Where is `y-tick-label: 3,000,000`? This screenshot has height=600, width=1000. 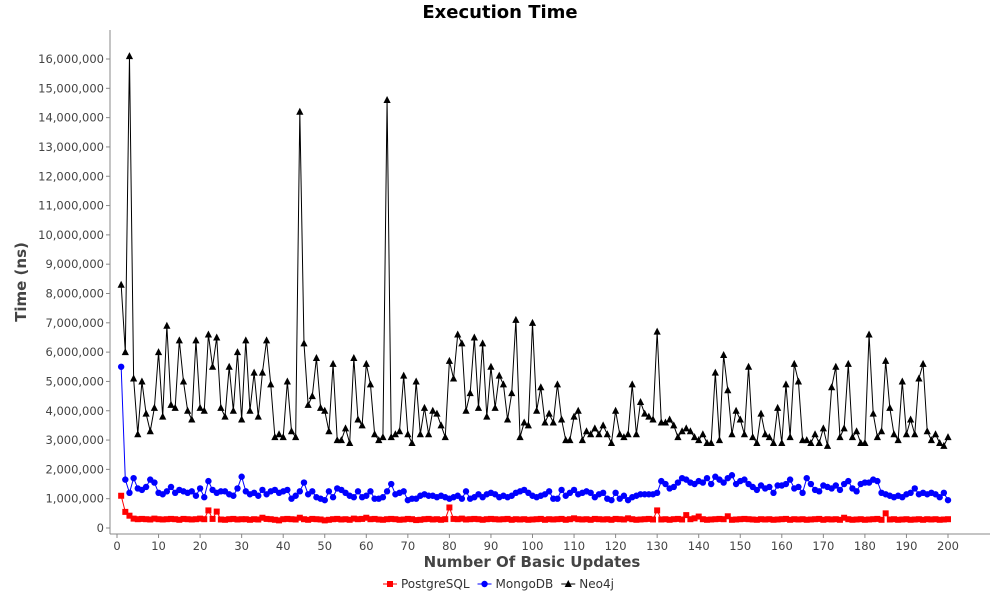 y-tick-label: 3,000,000 is located at coordinates (74, 440).